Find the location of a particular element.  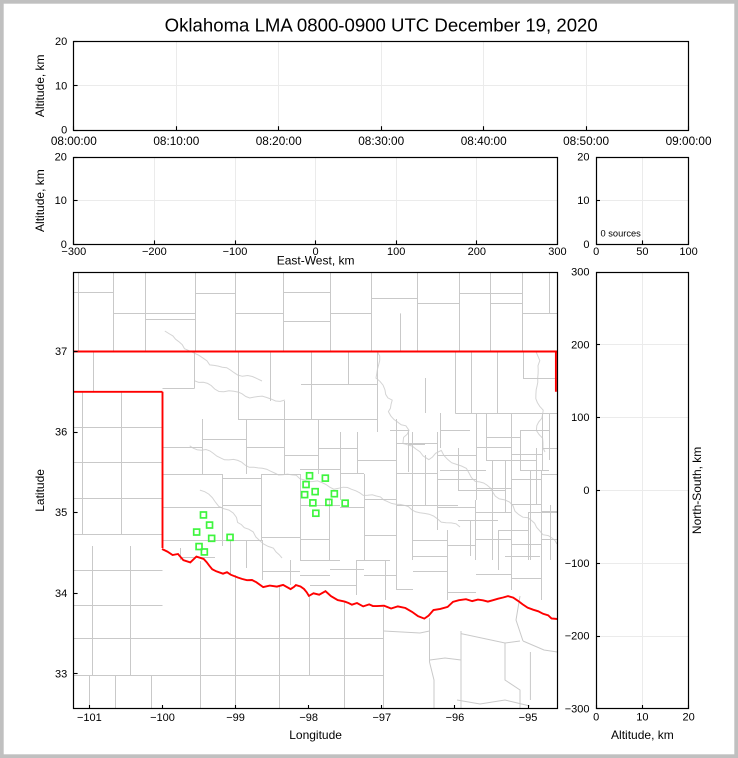

svg-text: Longitude is located at coordinates (315, 735).